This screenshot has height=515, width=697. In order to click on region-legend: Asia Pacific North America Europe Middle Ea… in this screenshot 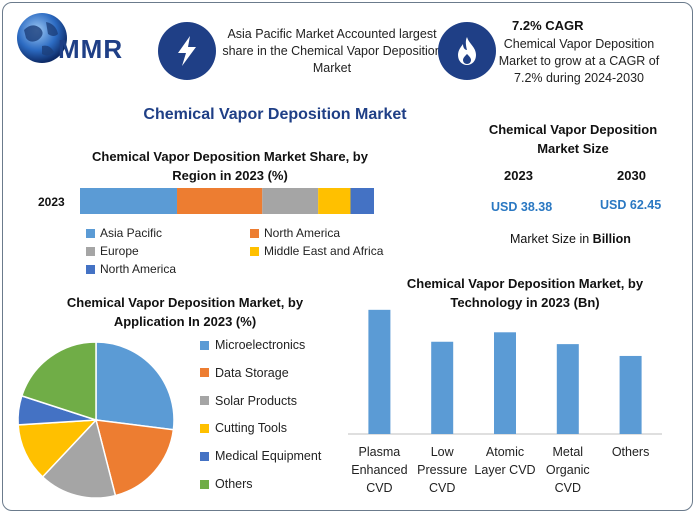, I will do `click(251, 253)`.